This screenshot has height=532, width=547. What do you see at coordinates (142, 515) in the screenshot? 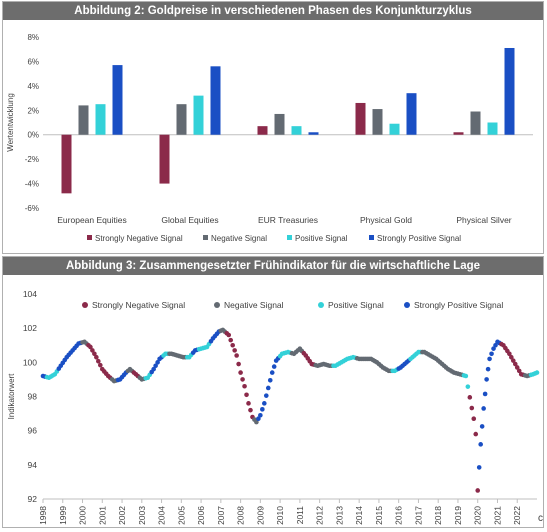
I see `x-tick-label: 2003` at bounding box center [142, 515].